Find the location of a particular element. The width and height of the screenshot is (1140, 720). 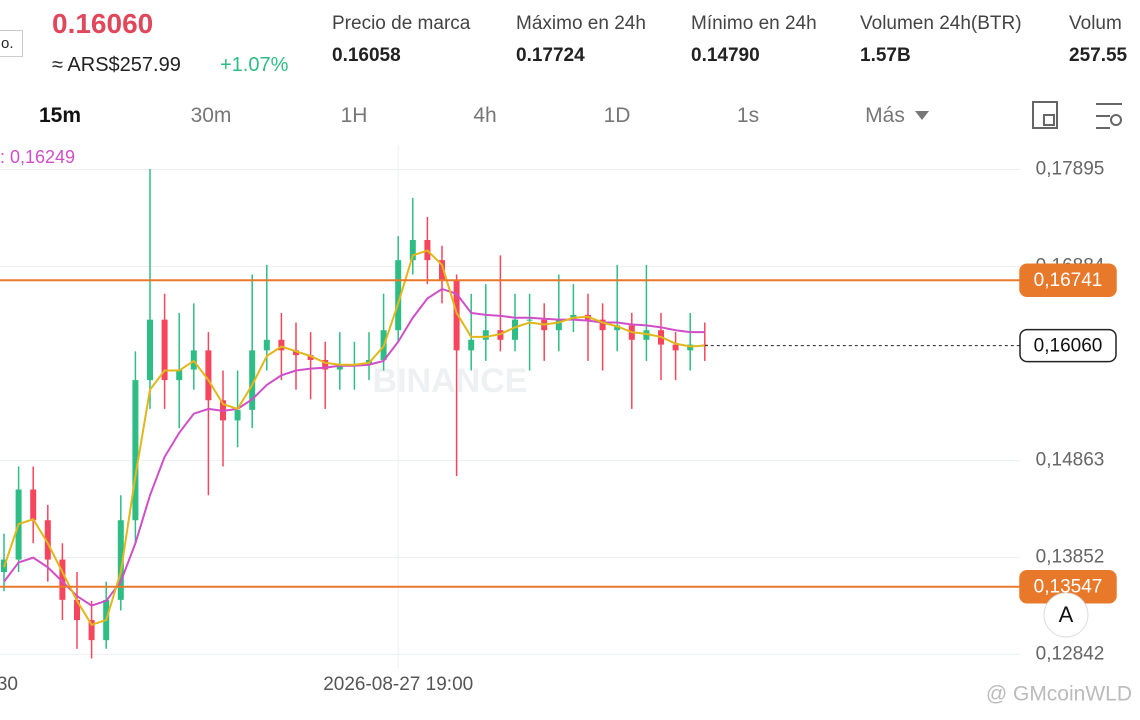

stat-label: Máximo en 24h is located at coordinates (581, 23).